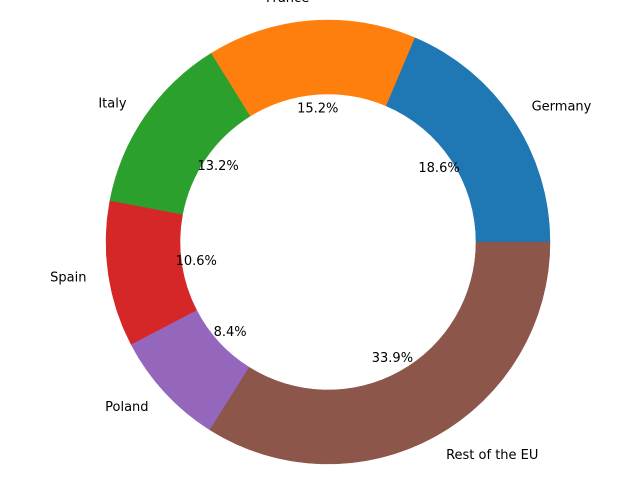 The image size is (640, 484). Describe the element at coordinates (126, 407) in the screenshot. I see `category-label-poland: Poland` at that location.